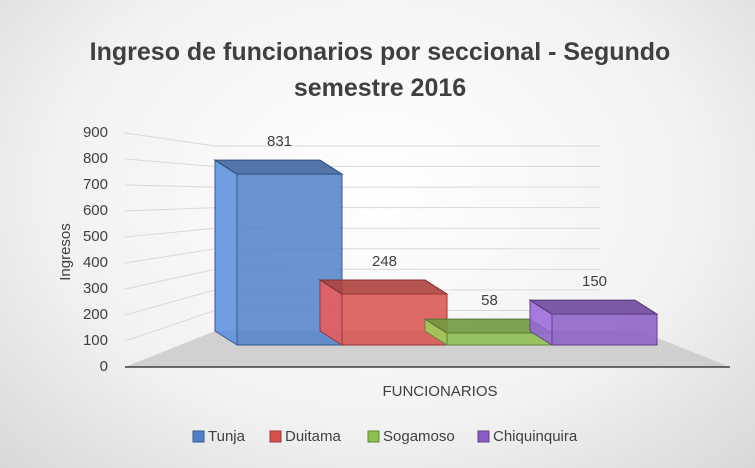 Image resolution: width=755 pixels, height=468 pixels. What do you see at coordinates (313, 436) in the screenshot?
I see `legend-label: Duitama` at bounding box center [313, 436].